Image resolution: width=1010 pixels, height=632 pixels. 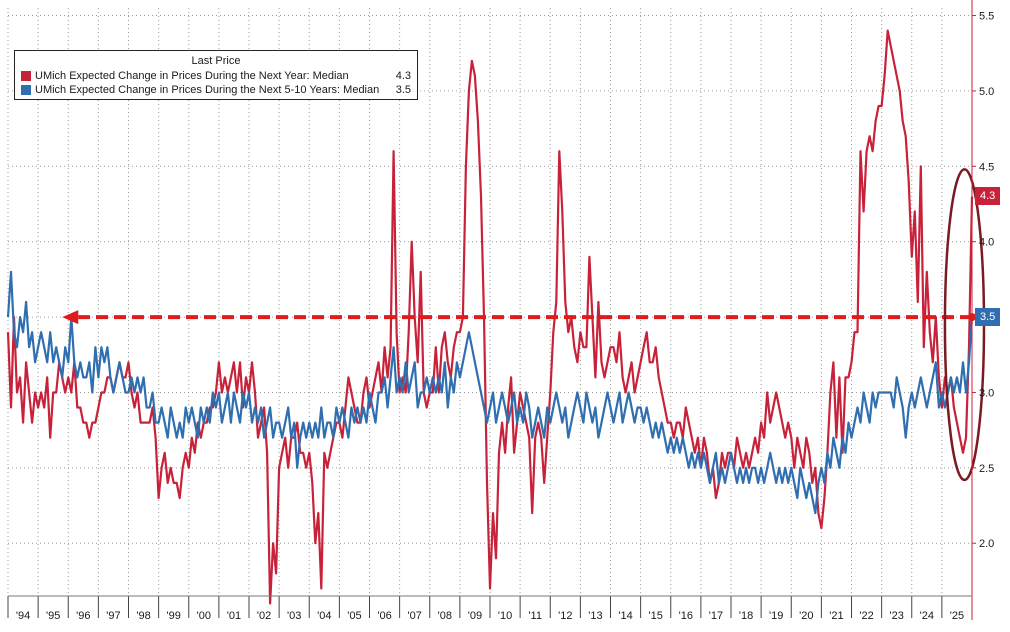 What do you see at coordinates (988, 196) in the screenshot?
I see `last-price-tag-one-year: 4.3` at bounding box center [988, 196].